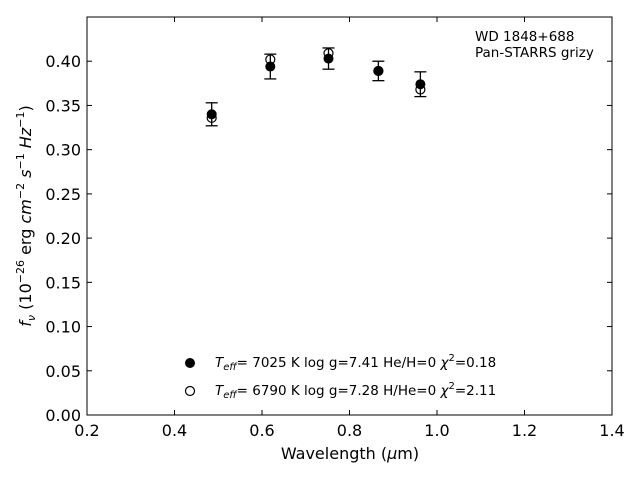 The image size is (640, 480). I want to click on y-tick-label: 0.35, so click(63, 105).